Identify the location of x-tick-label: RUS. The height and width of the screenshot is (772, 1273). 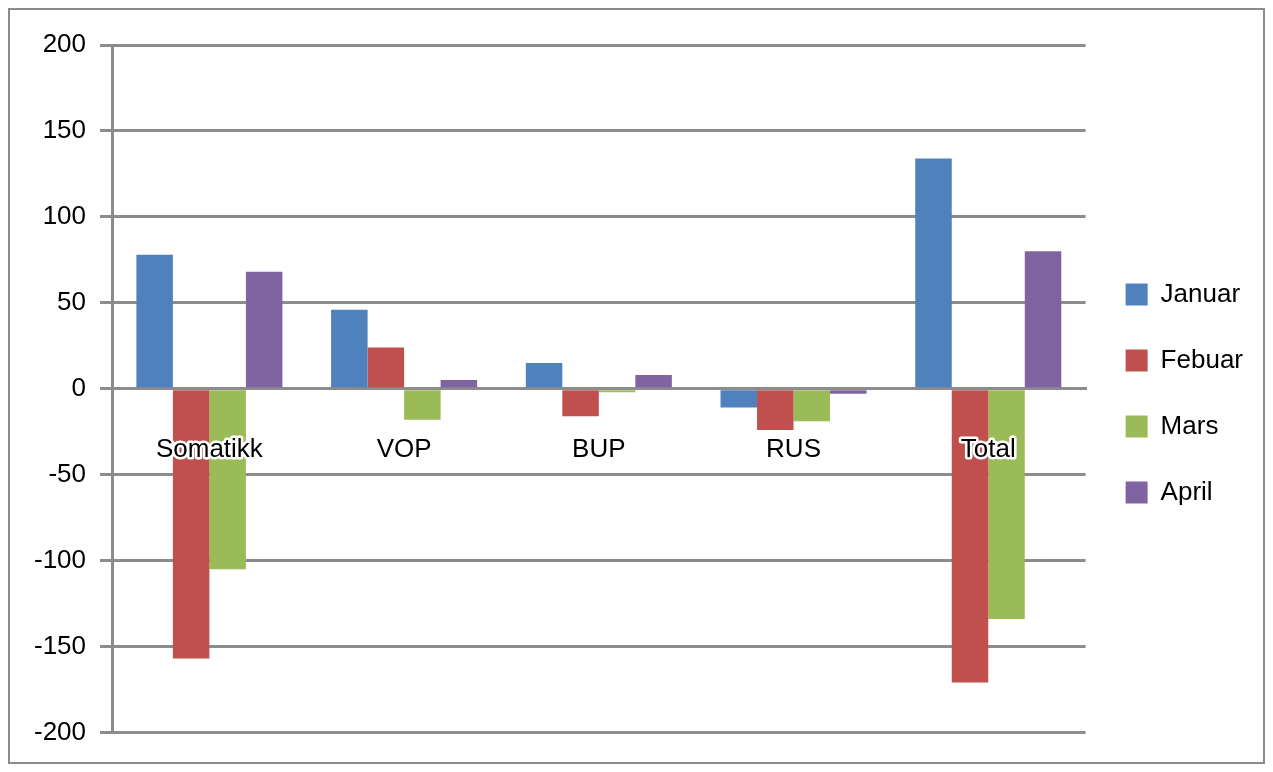
(793, 447).